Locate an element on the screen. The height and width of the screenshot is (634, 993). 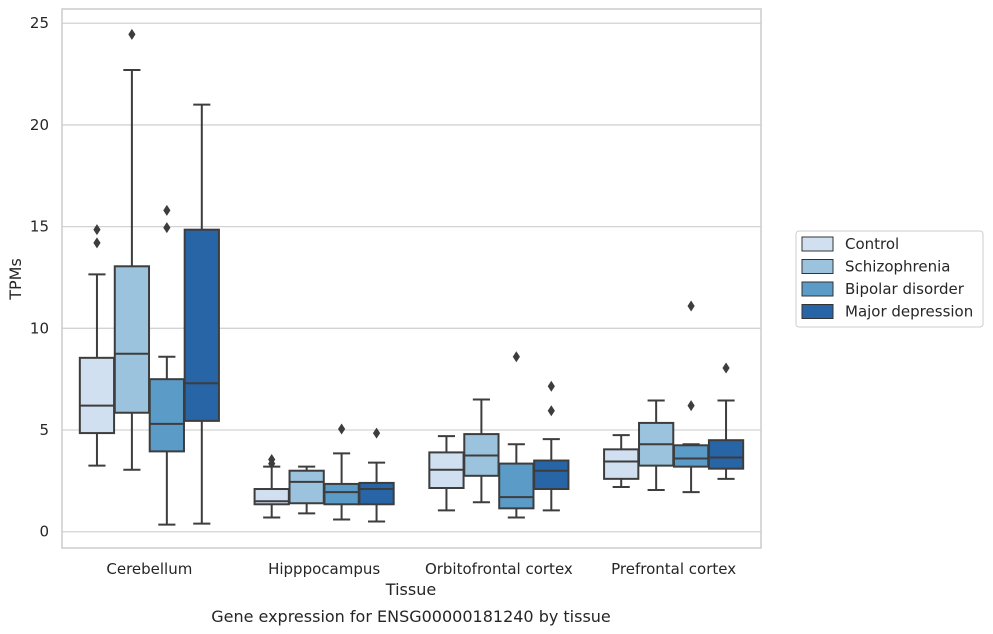
y-tick-label: 25 is located at coordinates (39, 23).